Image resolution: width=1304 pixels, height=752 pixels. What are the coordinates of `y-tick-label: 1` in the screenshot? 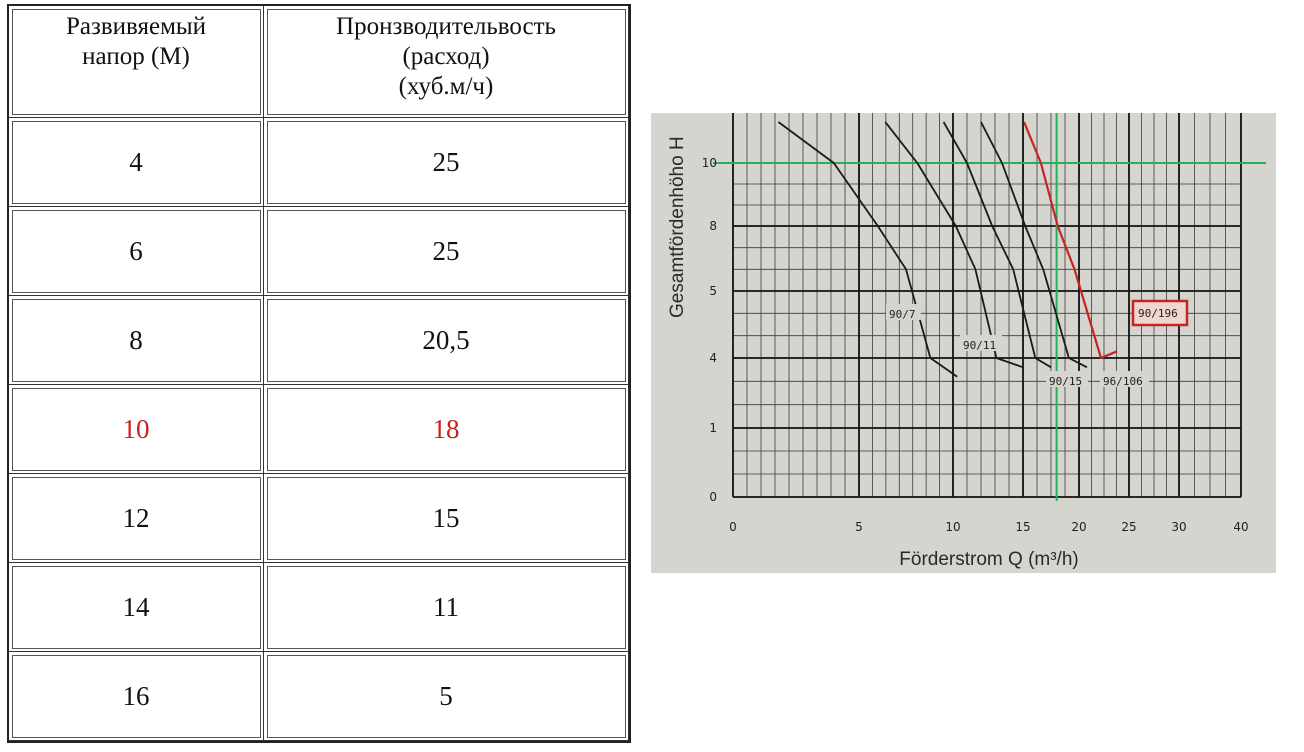 It's located at (713, 428).